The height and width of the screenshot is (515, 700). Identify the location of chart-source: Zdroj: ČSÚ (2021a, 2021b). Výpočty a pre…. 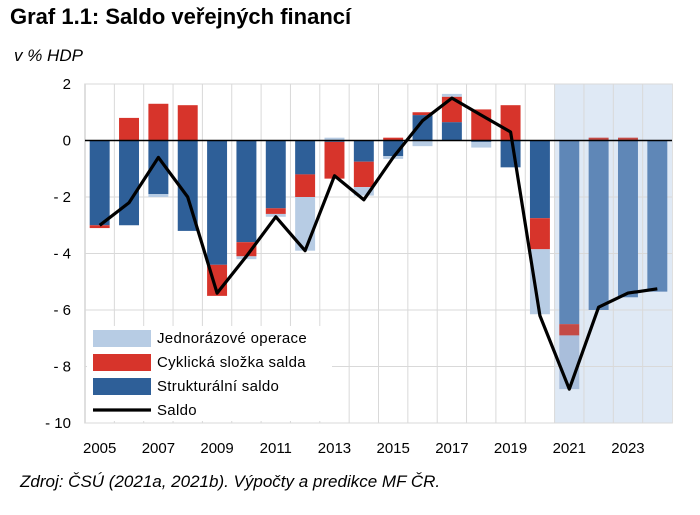
(230, 481).